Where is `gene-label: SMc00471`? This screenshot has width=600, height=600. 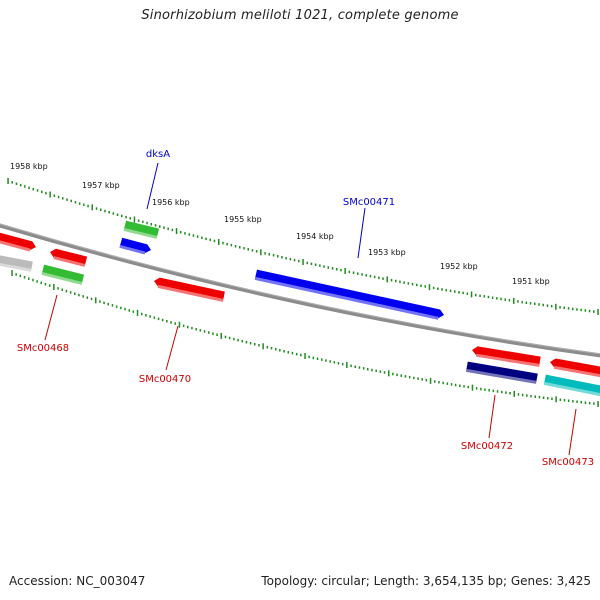 gene-label: SMc00471 is located at coordinates (369, 202).